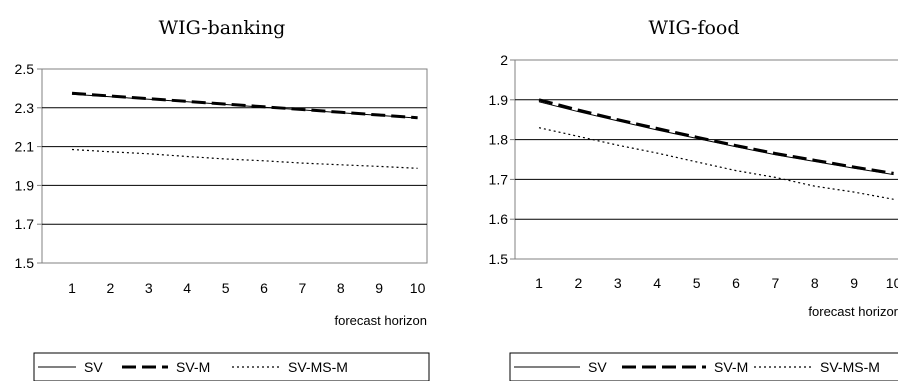 The height and width of the screenshot is (381, 898). Describe the element at coordinates (381, 320) in the screenshot. I see `x-axis-label: forecast horizon` at that location.